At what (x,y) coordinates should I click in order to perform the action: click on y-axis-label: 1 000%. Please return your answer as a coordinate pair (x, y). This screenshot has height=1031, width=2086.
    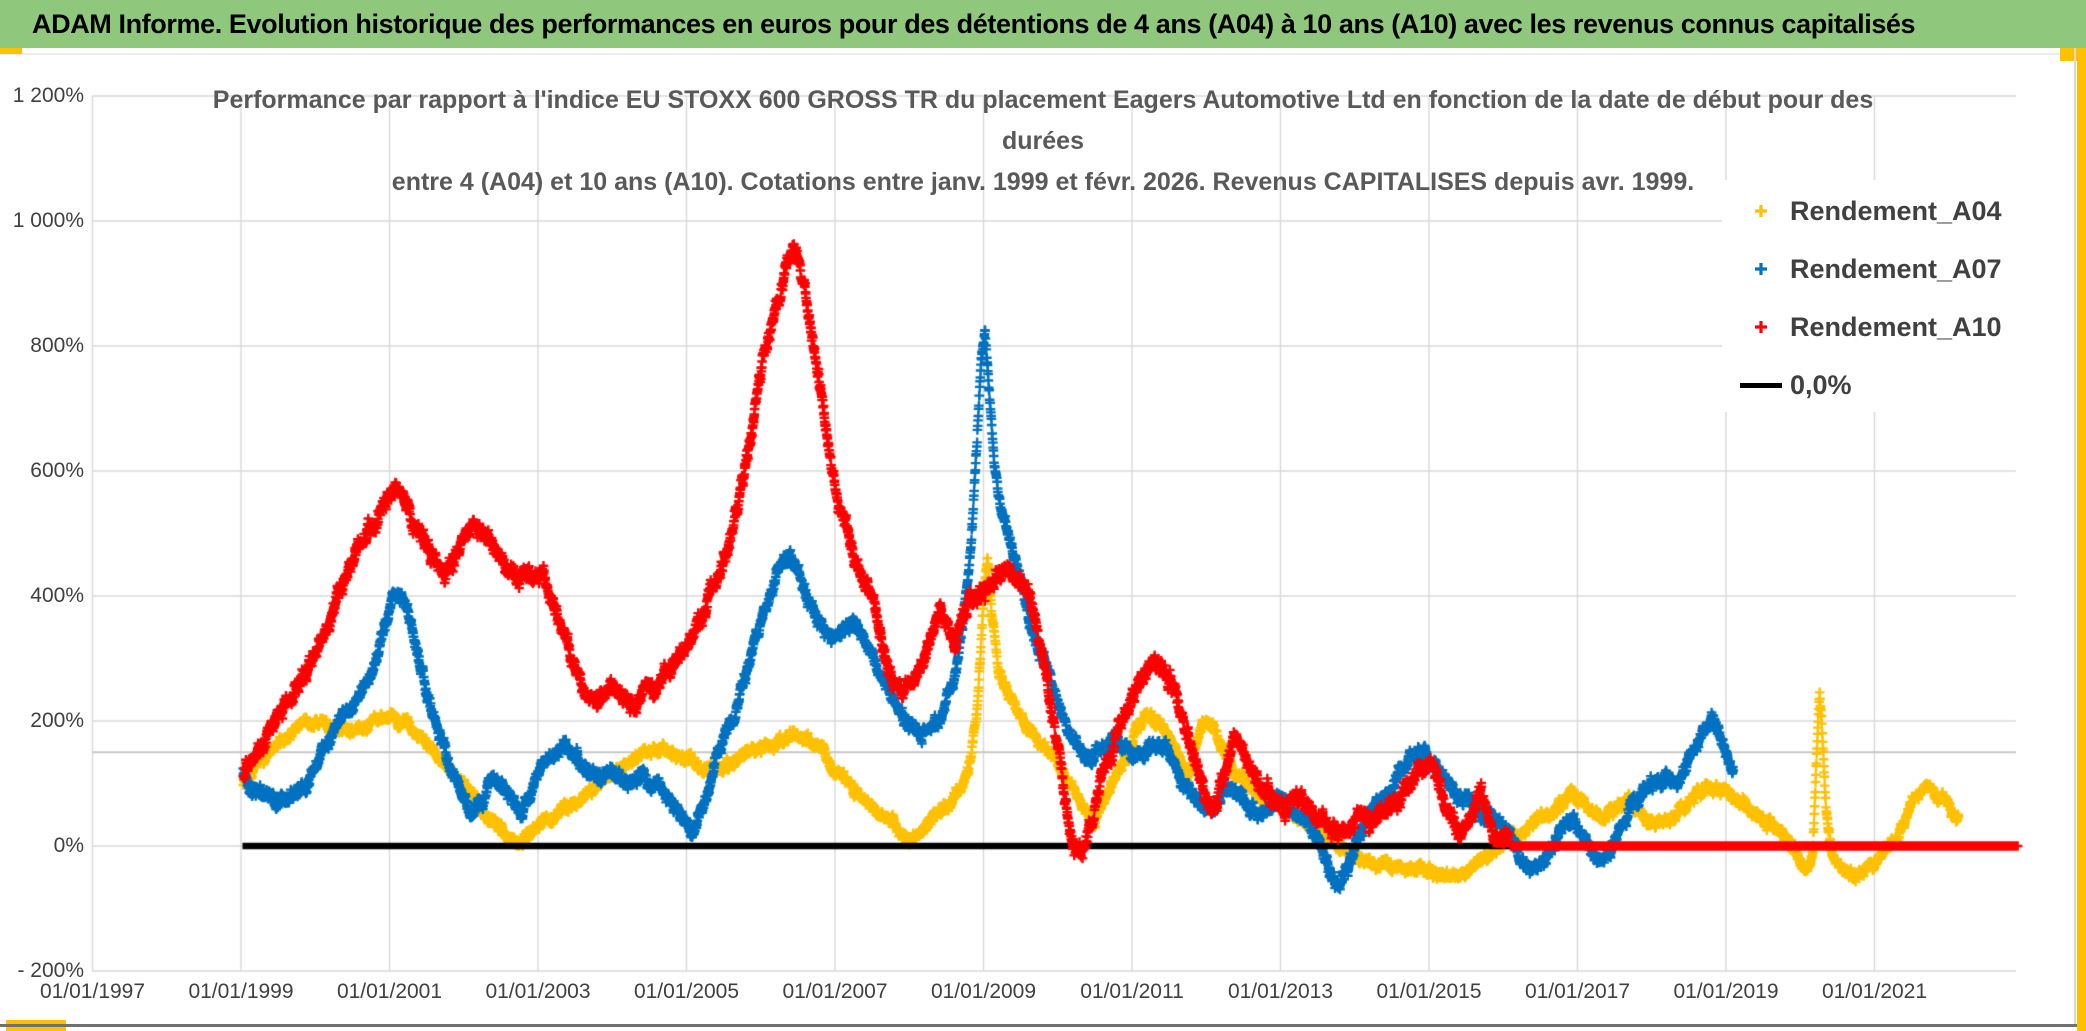
    Looking at the image, I should click on (48, 220).